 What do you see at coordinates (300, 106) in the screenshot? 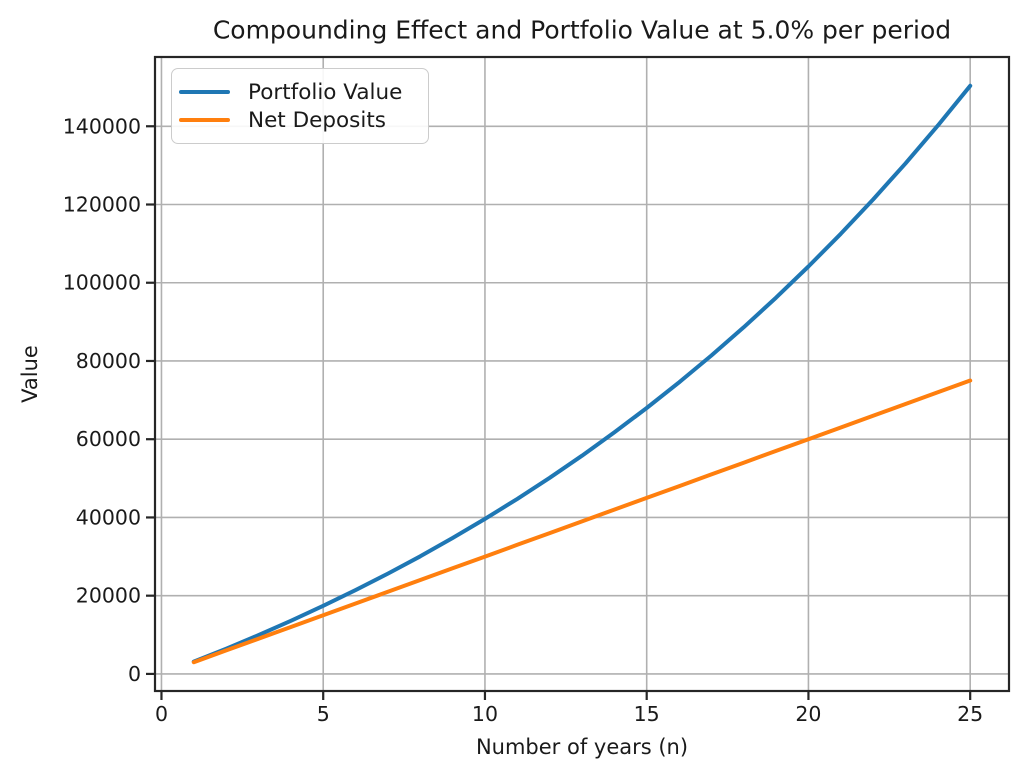
I see `legend: Portfolio Value Net Deposits` at bounding box center [300, 106].